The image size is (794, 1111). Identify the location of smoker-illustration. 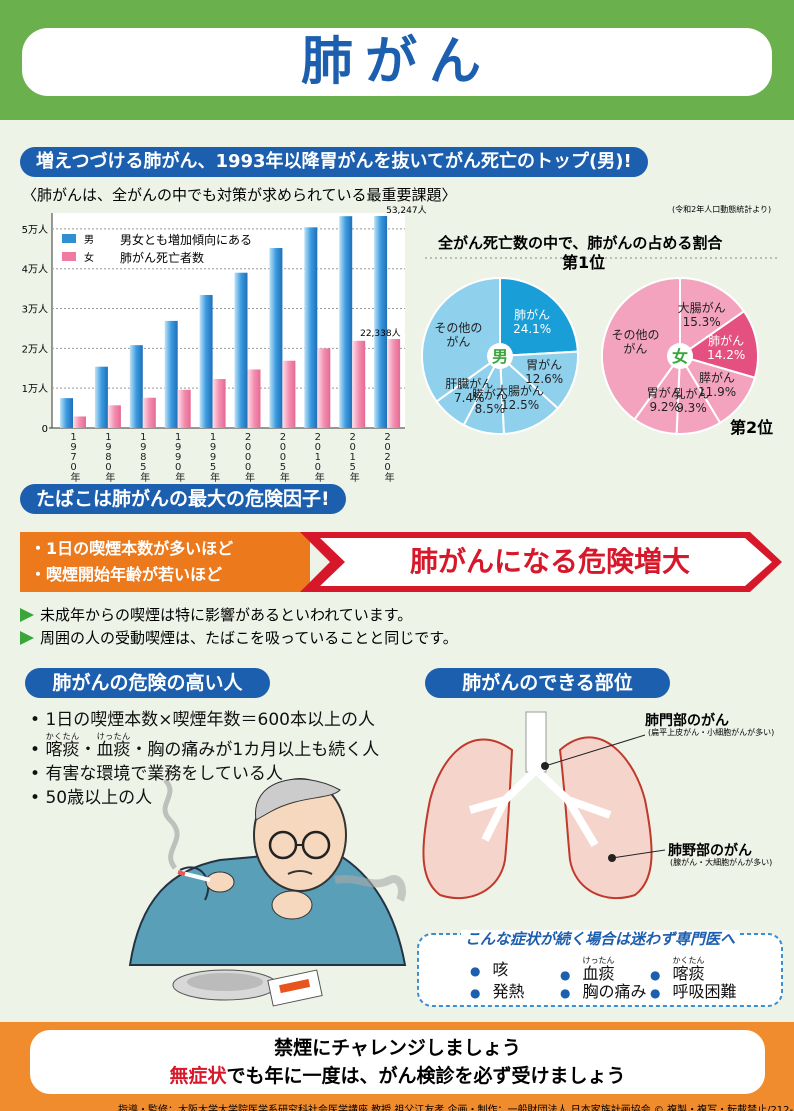
(267, 892).